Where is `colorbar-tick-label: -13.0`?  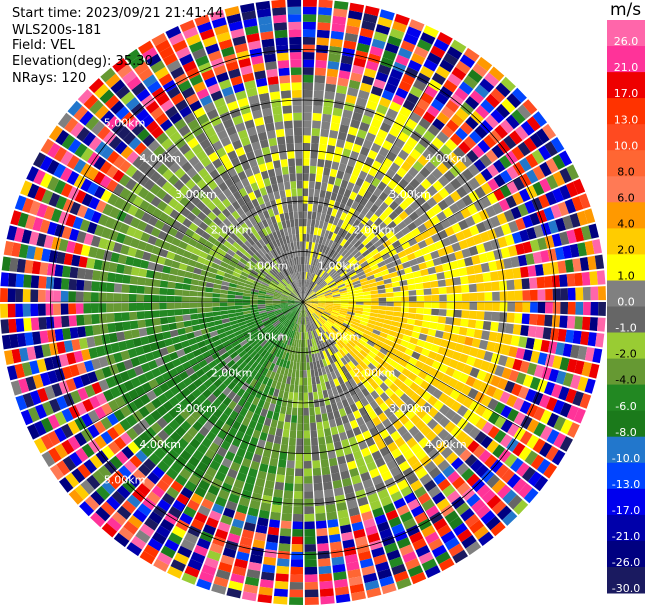
colorbar-tick-label: -13.0 is located at coordinates (626, 484).